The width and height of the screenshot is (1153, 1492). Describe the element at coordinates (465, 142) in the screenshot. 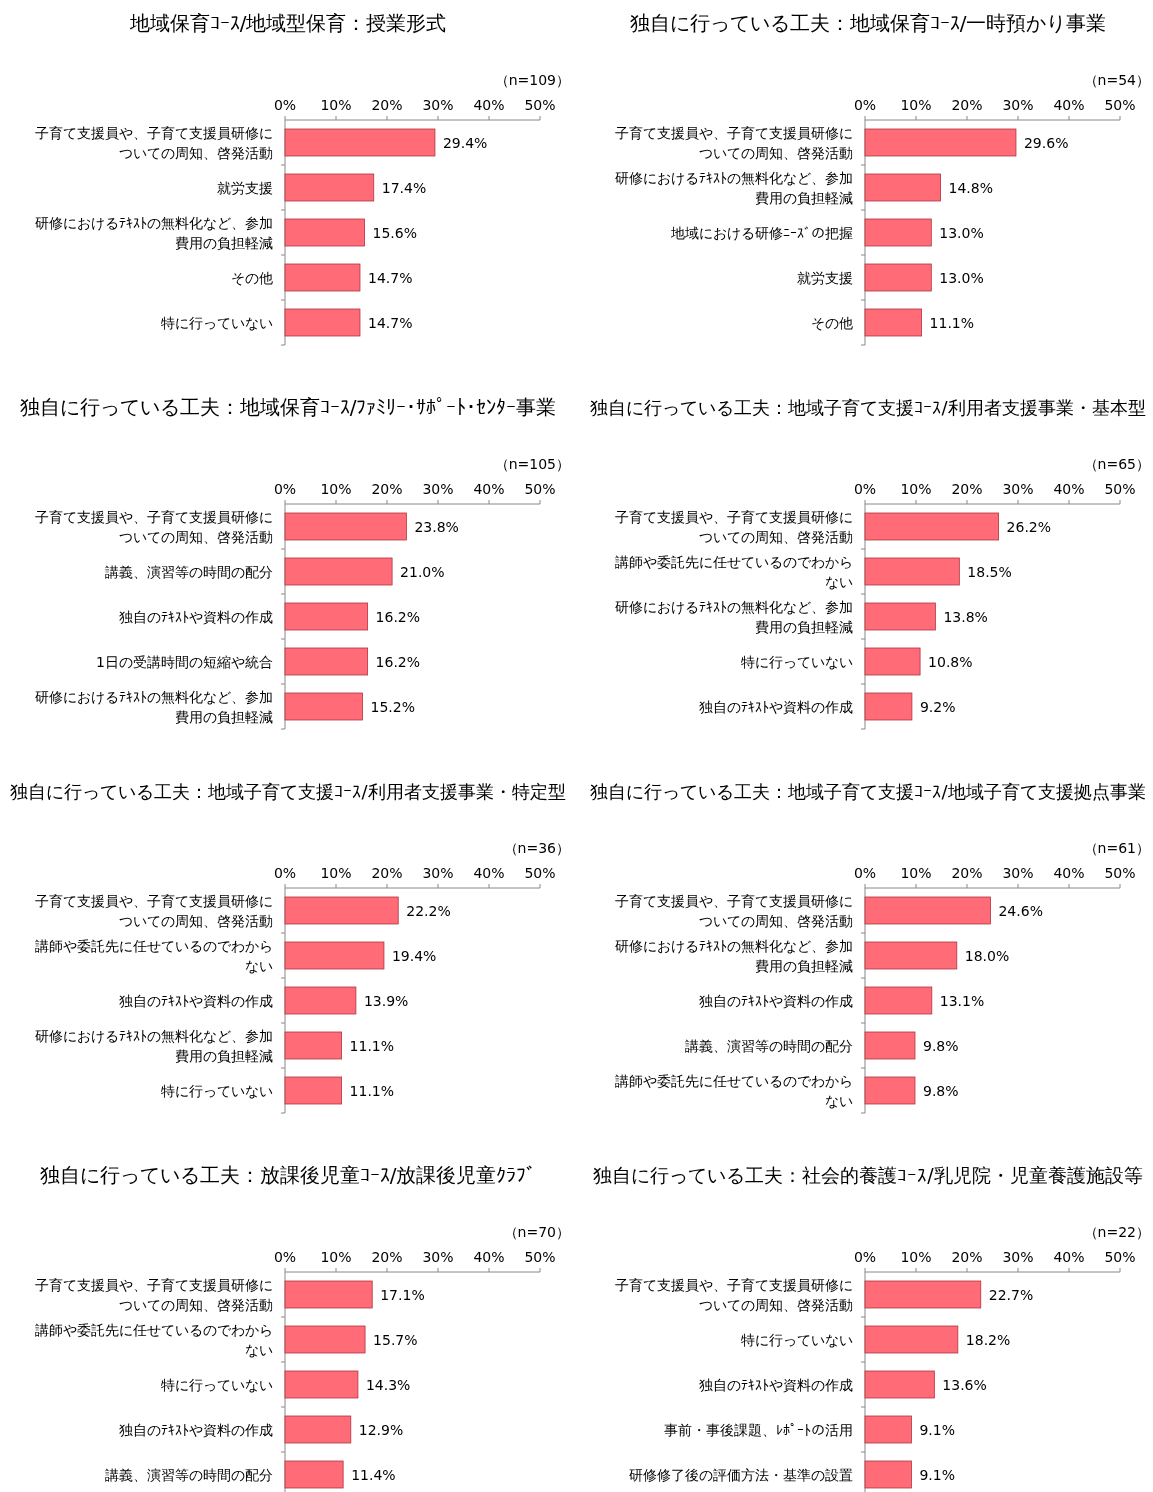

I see `data-label: 29.4%` at that location.